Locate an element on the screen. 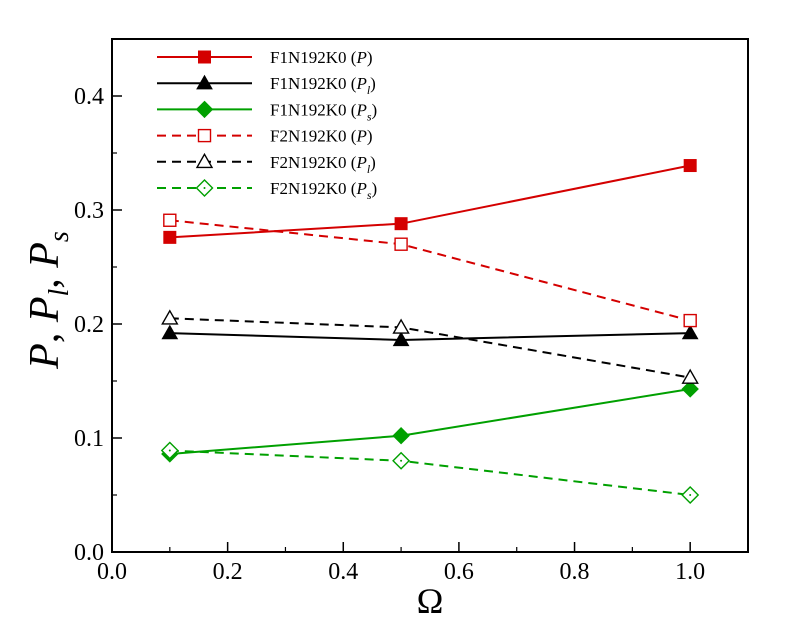 Image resolution: width=797 pixels, height=621 pixels. legend-item: F2N192K0 (Ps) is located at coordinates (267, 190).